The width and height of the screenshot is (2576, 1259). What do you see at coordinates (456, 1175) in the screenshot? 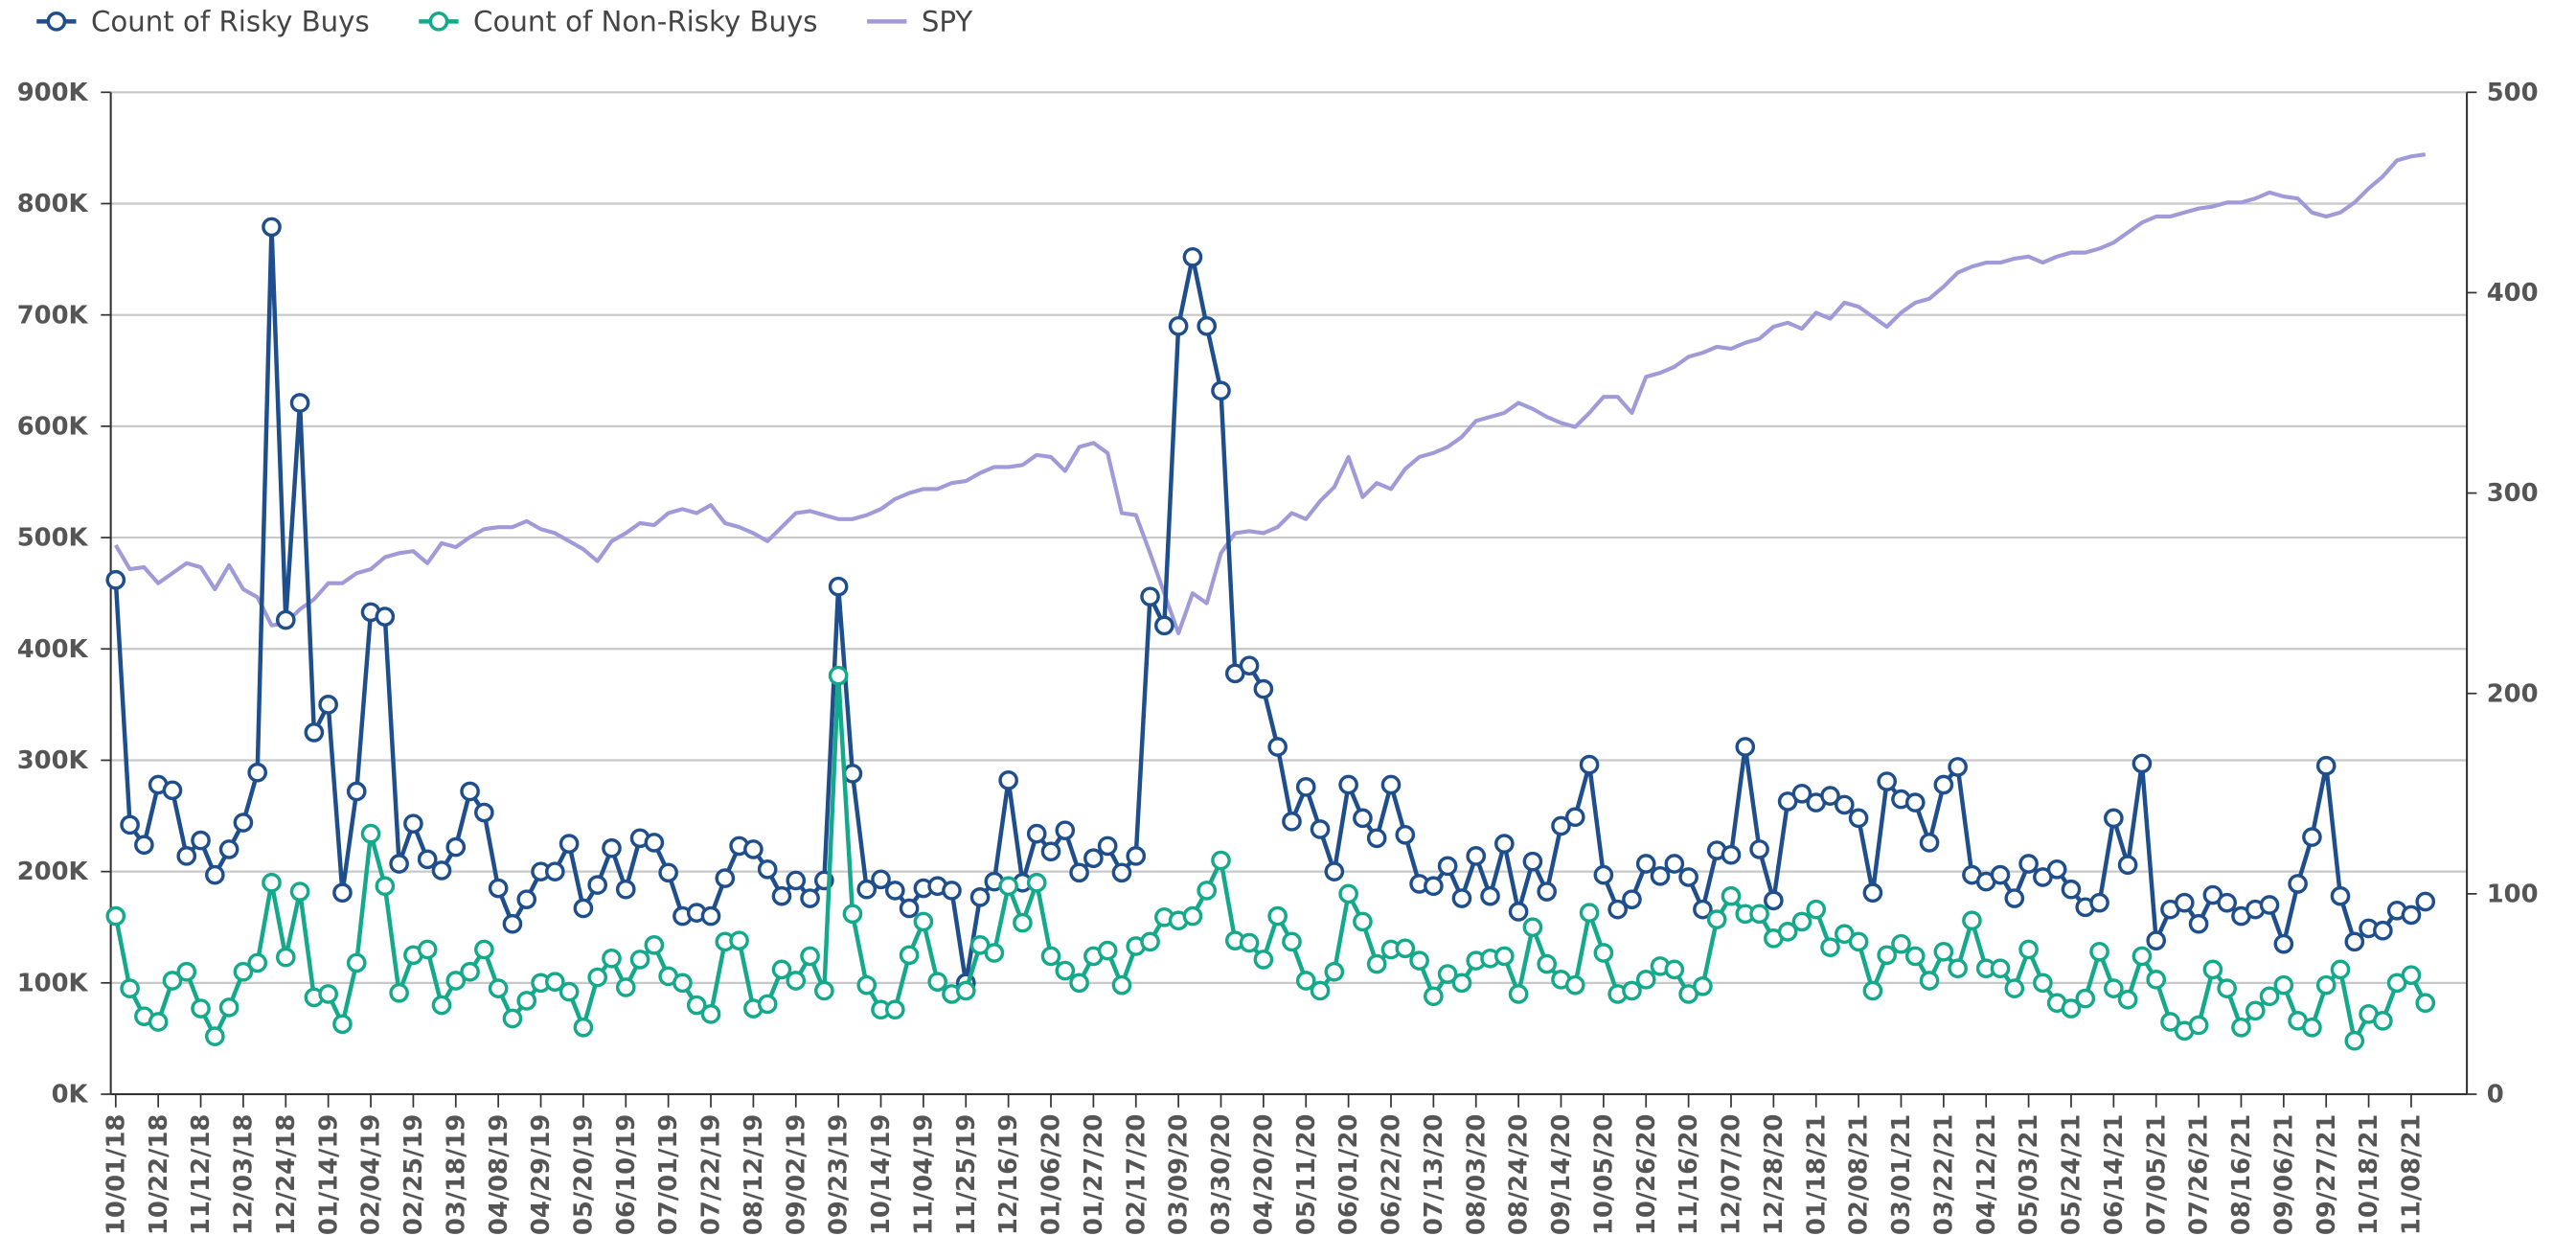
I see `x-tick-label: 03/18/19` at bounding box center [456, 1175].